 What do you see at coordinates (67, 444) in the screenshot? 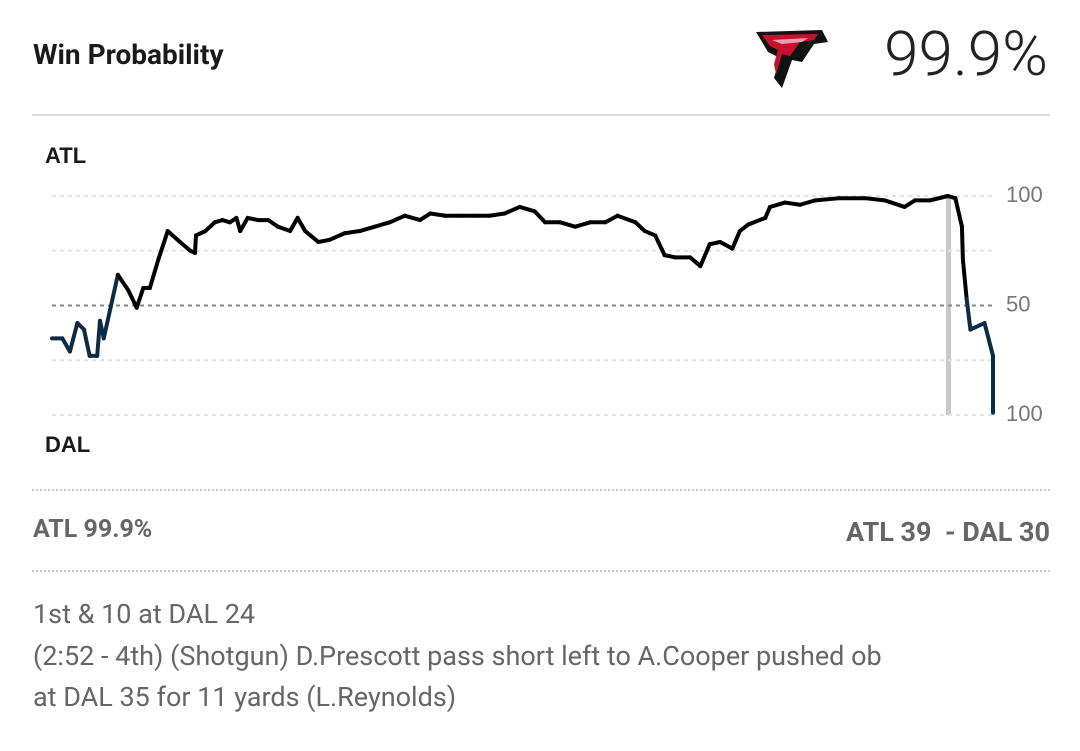
I see `bottom-team-label: DAL` at bounding box center [67, 444].